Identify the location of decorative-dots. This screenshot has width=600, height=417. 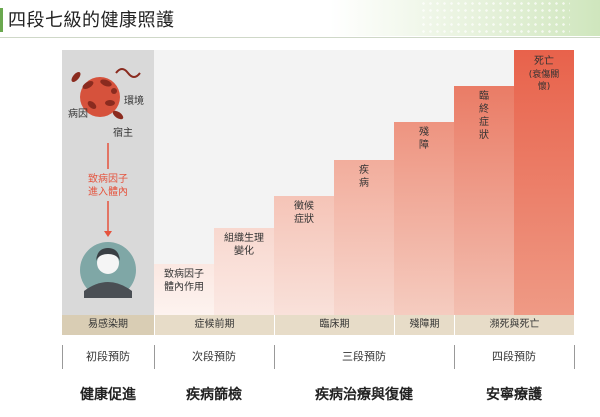
(495, 18).